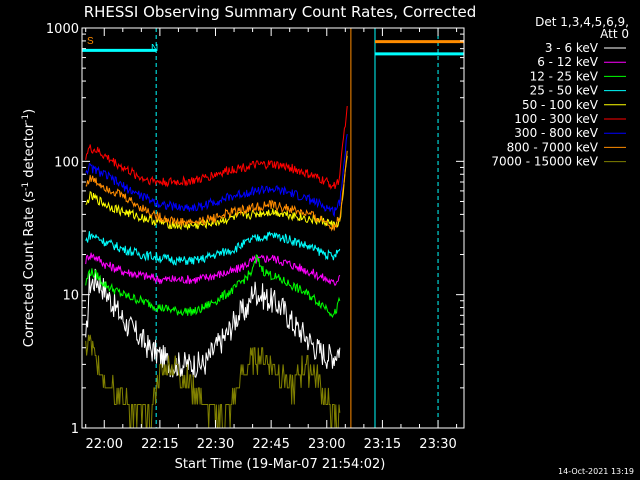 The height and width of the screenshot is (480, 640). Describe the element at coordinates (556, 133) in the screenshot. I see `legend-label: 300 - 800 keV` at that location.